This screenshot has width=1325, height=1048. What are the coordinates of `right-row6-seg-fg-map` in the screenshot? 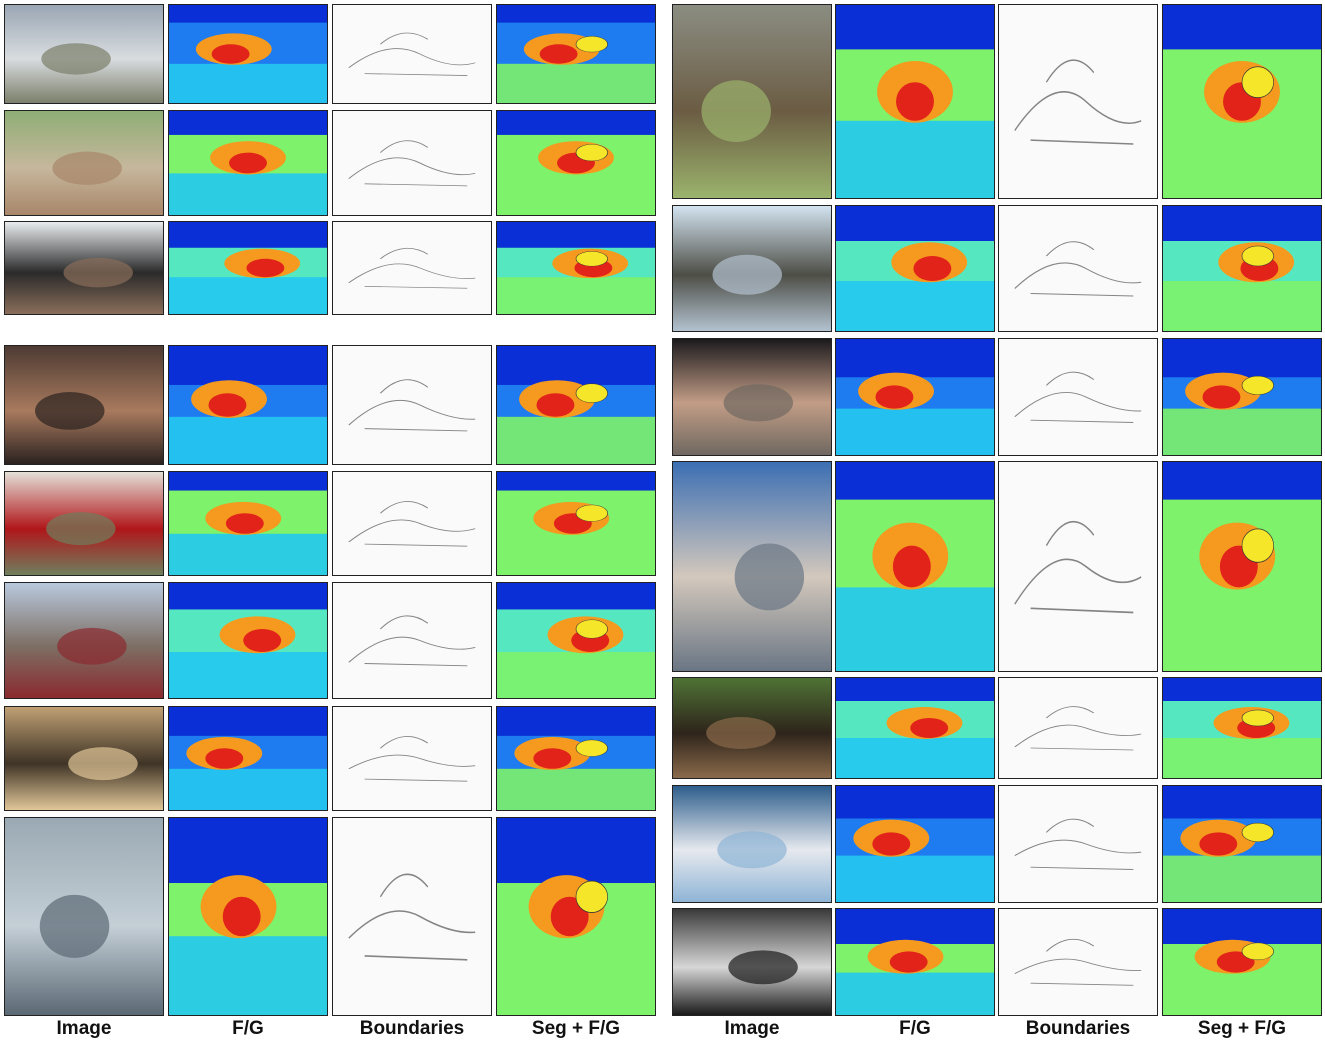 It's located at (1242, 844).